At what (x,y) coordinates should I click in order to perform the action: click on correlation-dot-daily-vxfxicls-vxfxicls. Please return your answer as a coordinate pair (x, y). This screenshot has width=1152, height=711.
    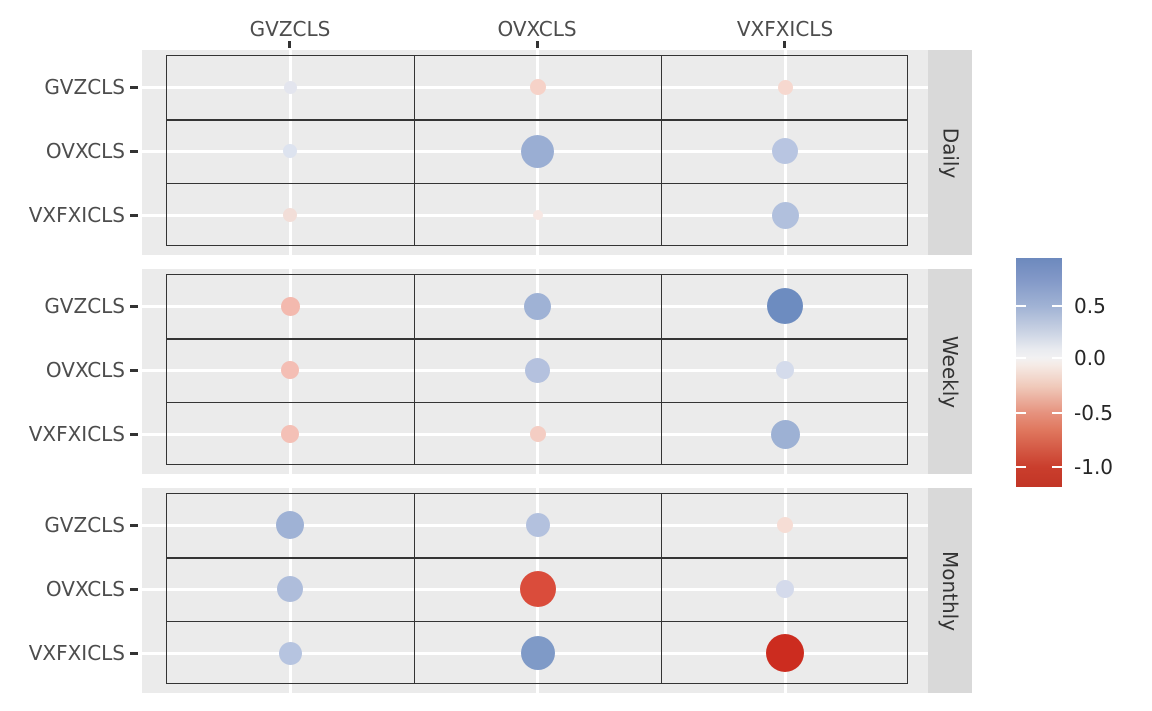
    Looking at the image, I should click on (785, 215).